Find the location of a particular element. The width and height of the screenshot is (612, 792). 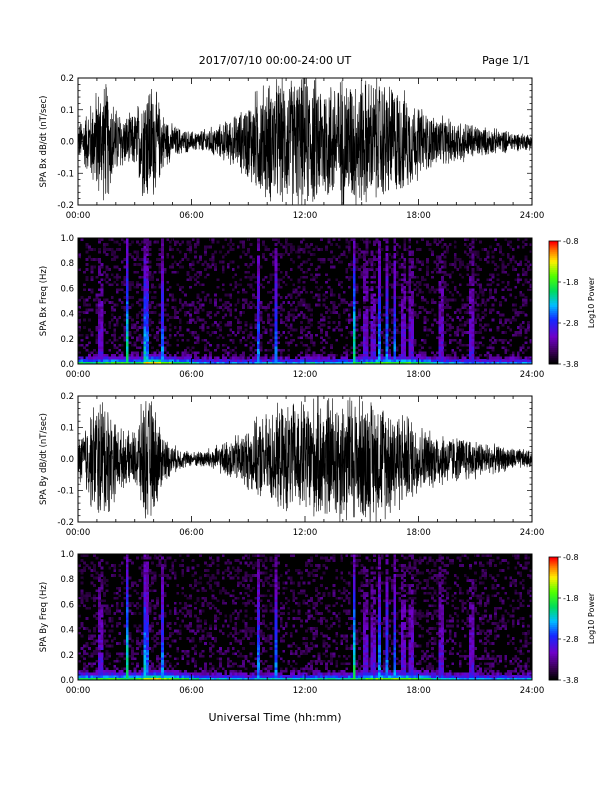

colorbar-segment is located at coordinates (553, 273).